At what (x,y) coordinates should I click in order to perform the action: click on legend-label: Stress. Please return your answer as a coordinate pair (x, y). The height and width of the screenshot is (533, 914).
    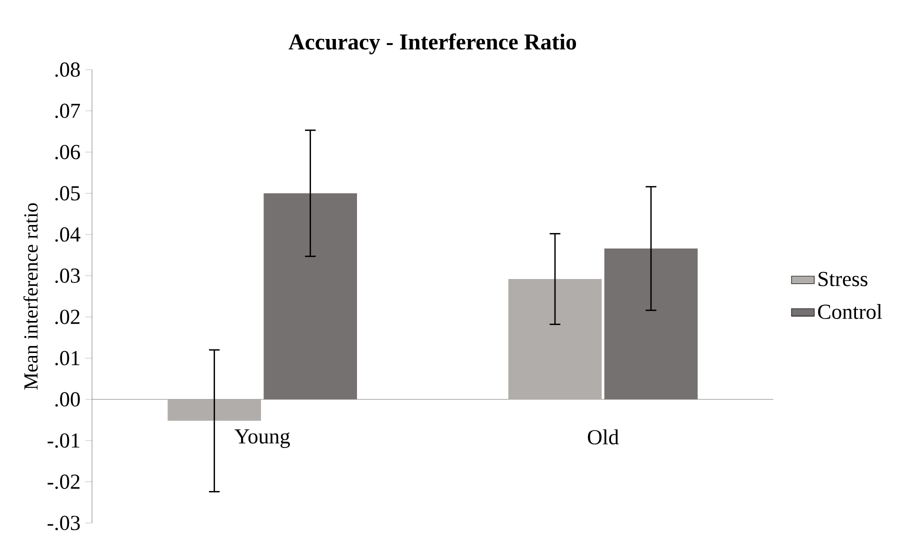
    Looking at the image, I should click on (843, 279).